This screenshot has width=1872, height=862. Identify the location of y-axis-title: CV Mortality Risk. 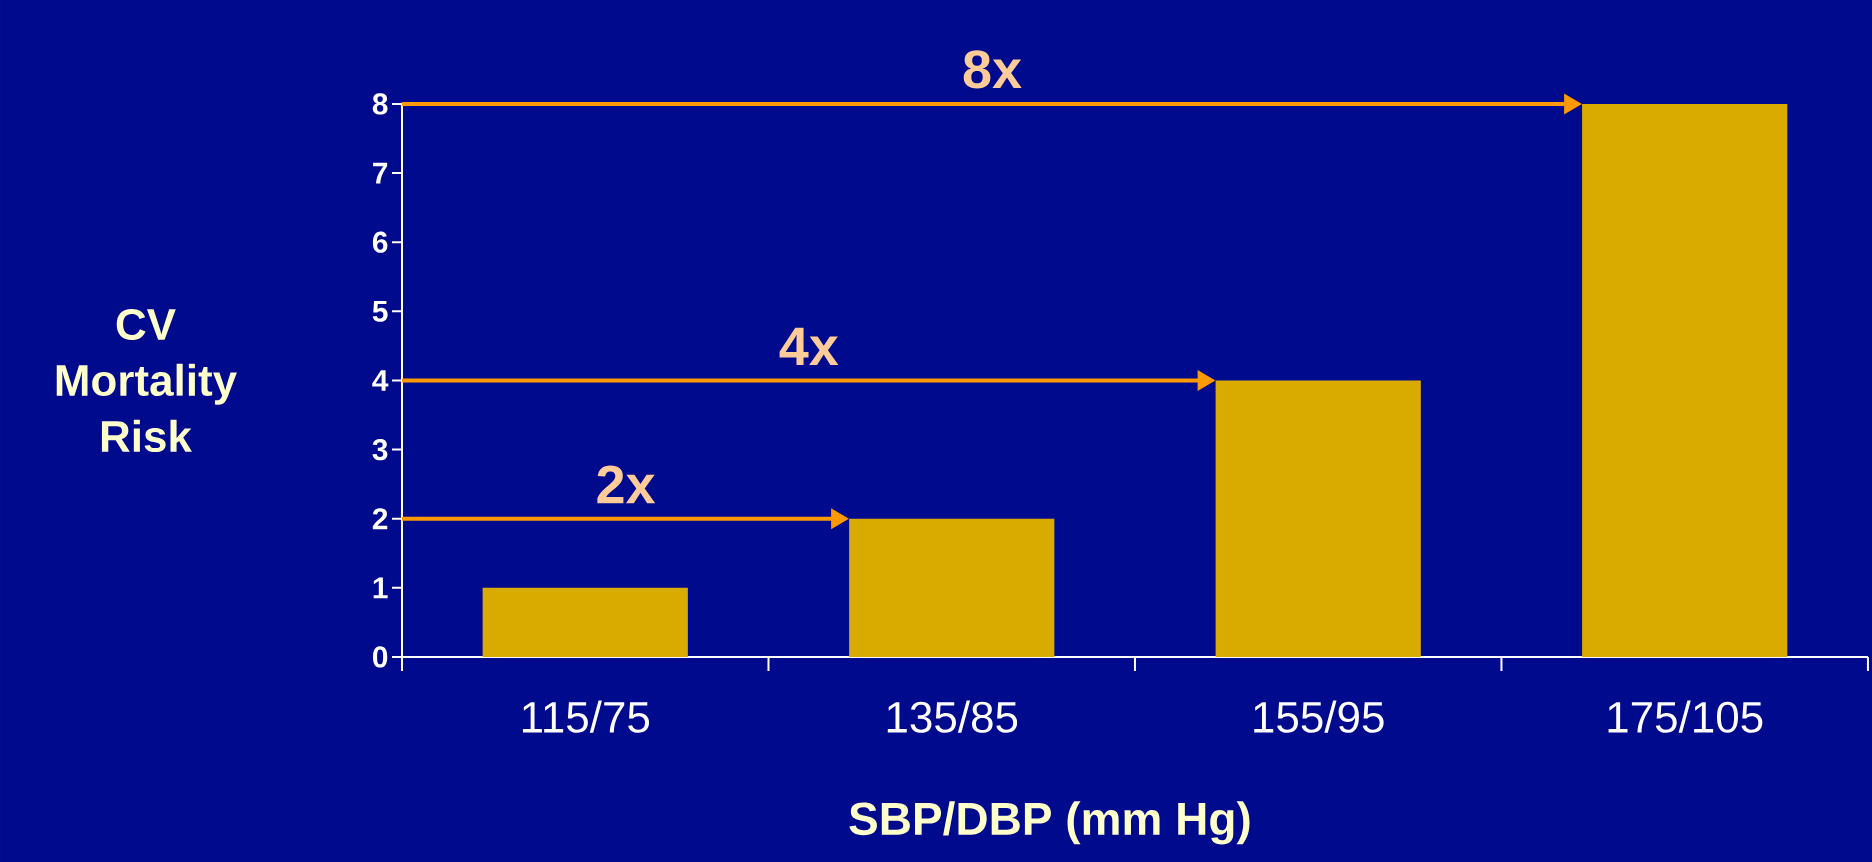
(146, 380).